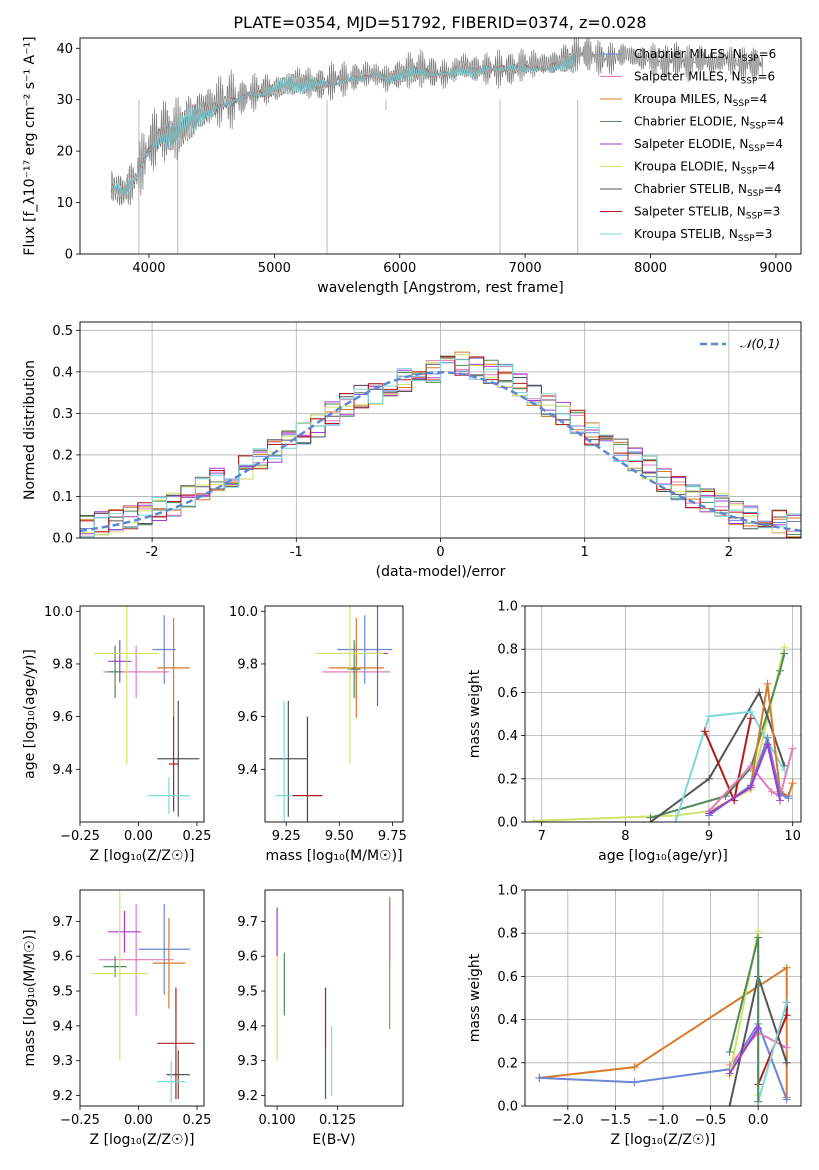  What do you see at coordinates (440, 552) in the screenshot?
I see `x-tick-label: 0` at bounding box center [440, 552].